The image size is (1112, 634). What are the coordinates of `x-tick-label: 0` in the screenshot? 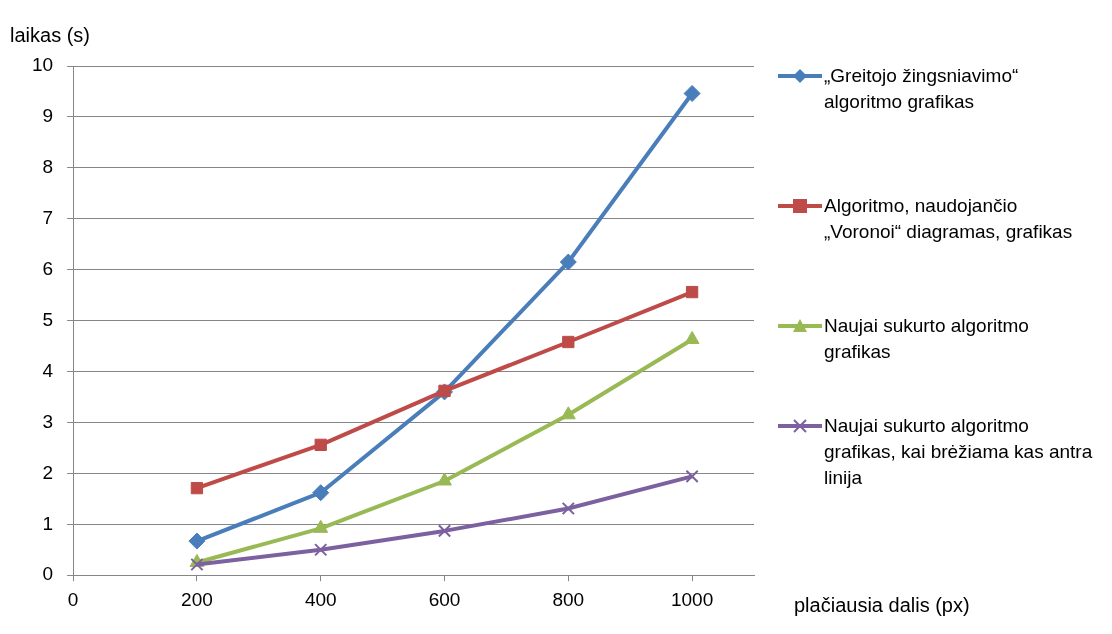 It's located at (73, 599).